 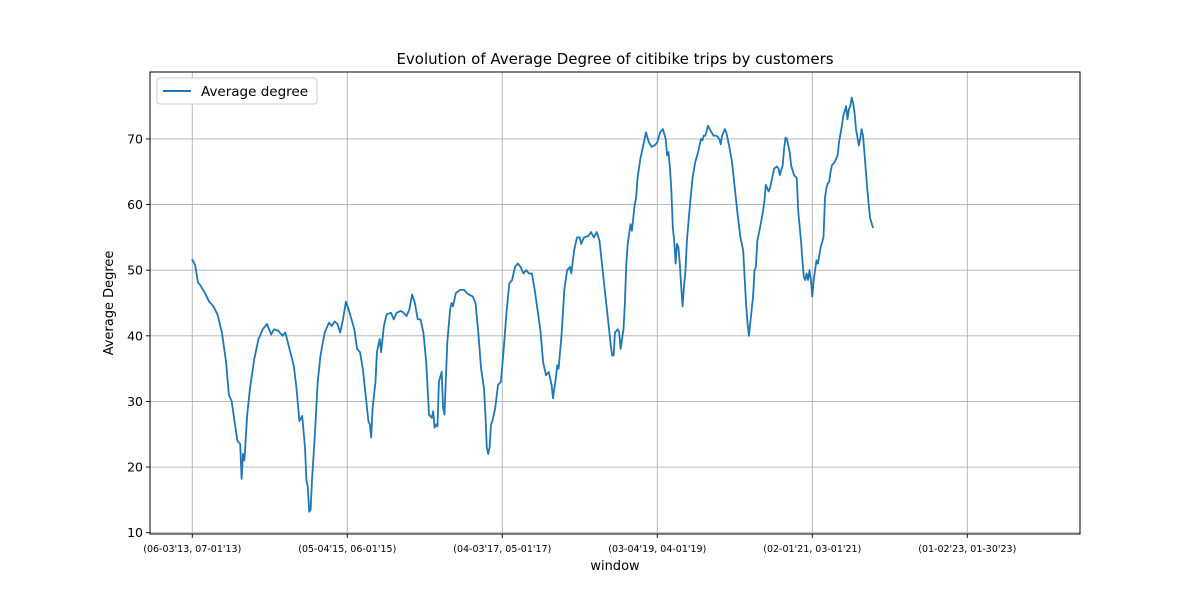 What do you see at coordinates (192, 549) in the screenshot?
I see `x-tick-label: (06-03'13, 07-01'13)` at bounding box center [192, 549].